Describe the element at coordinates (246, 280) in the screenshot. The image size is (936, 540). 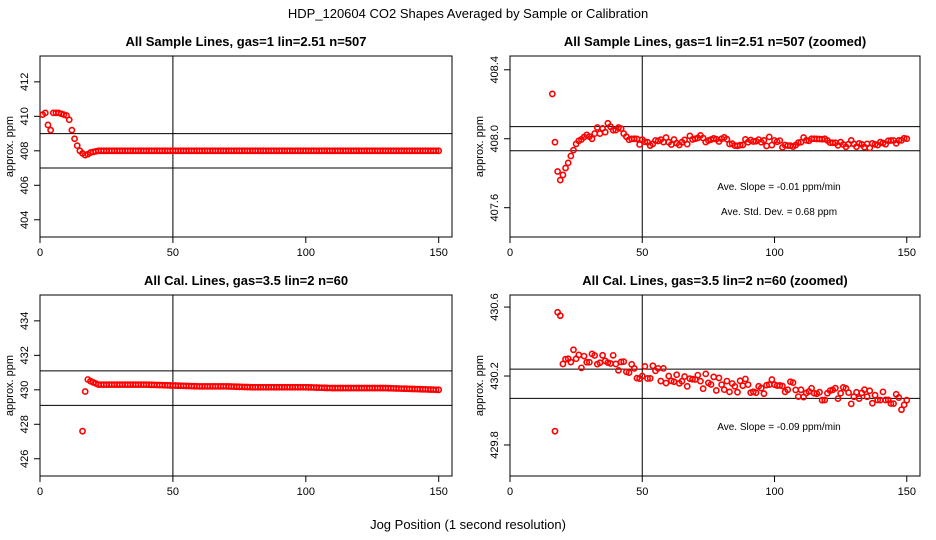
I see `panel-title: All Cal. Lines, gas=3.5 lin=2 n=60` at that location.